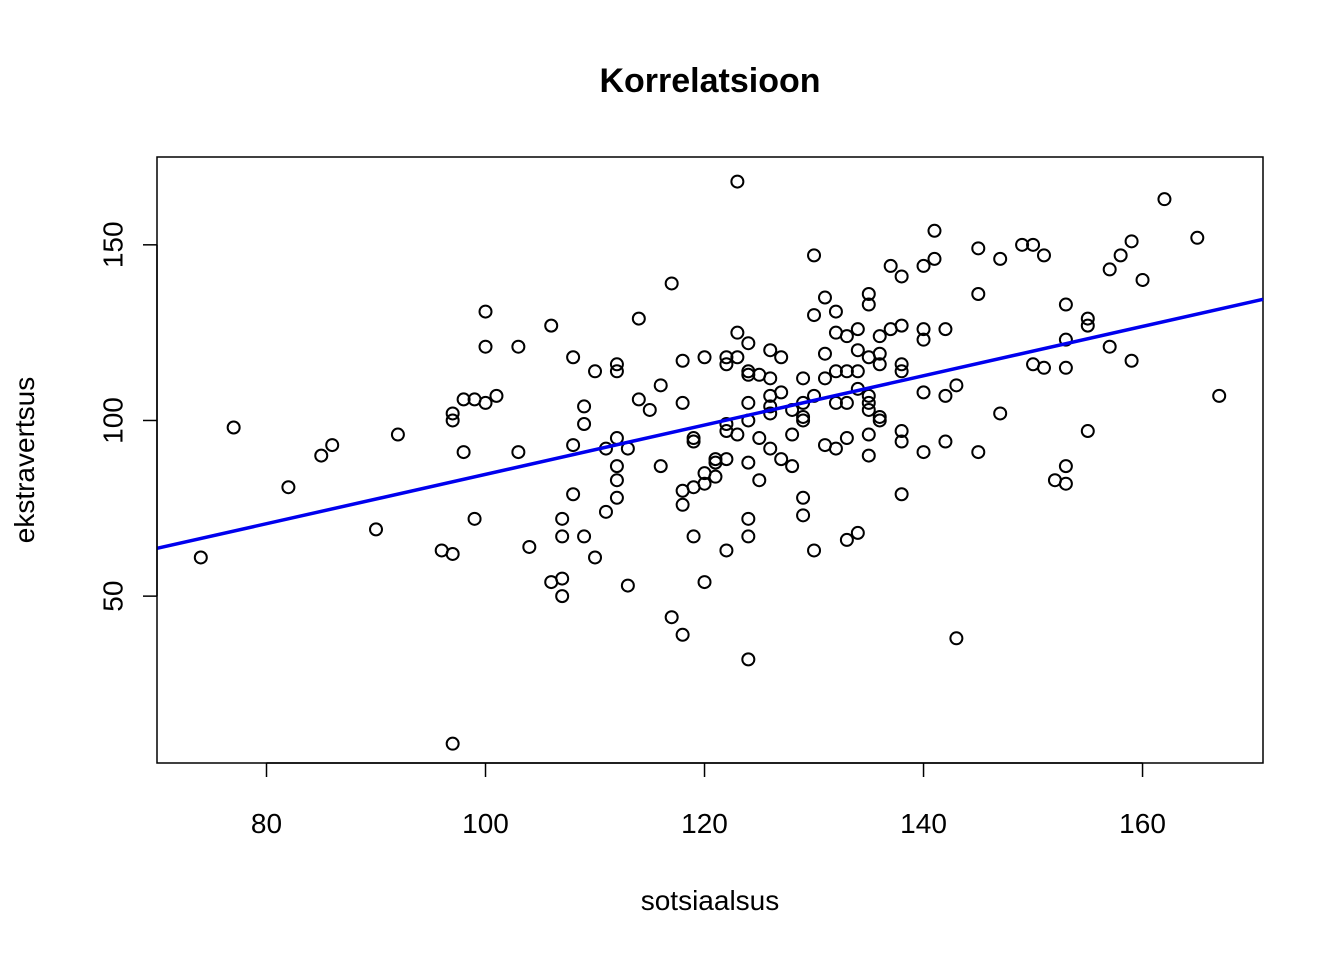  Describe the element at coordinates (266, 823) in the screenshot. I see `x-tick-label: 80` at that location.